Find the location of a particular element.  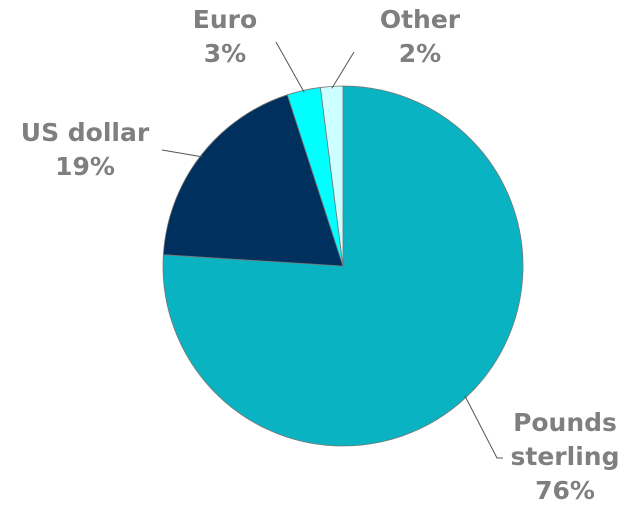

slice-name: Euro is located at coordinates (225, 19).